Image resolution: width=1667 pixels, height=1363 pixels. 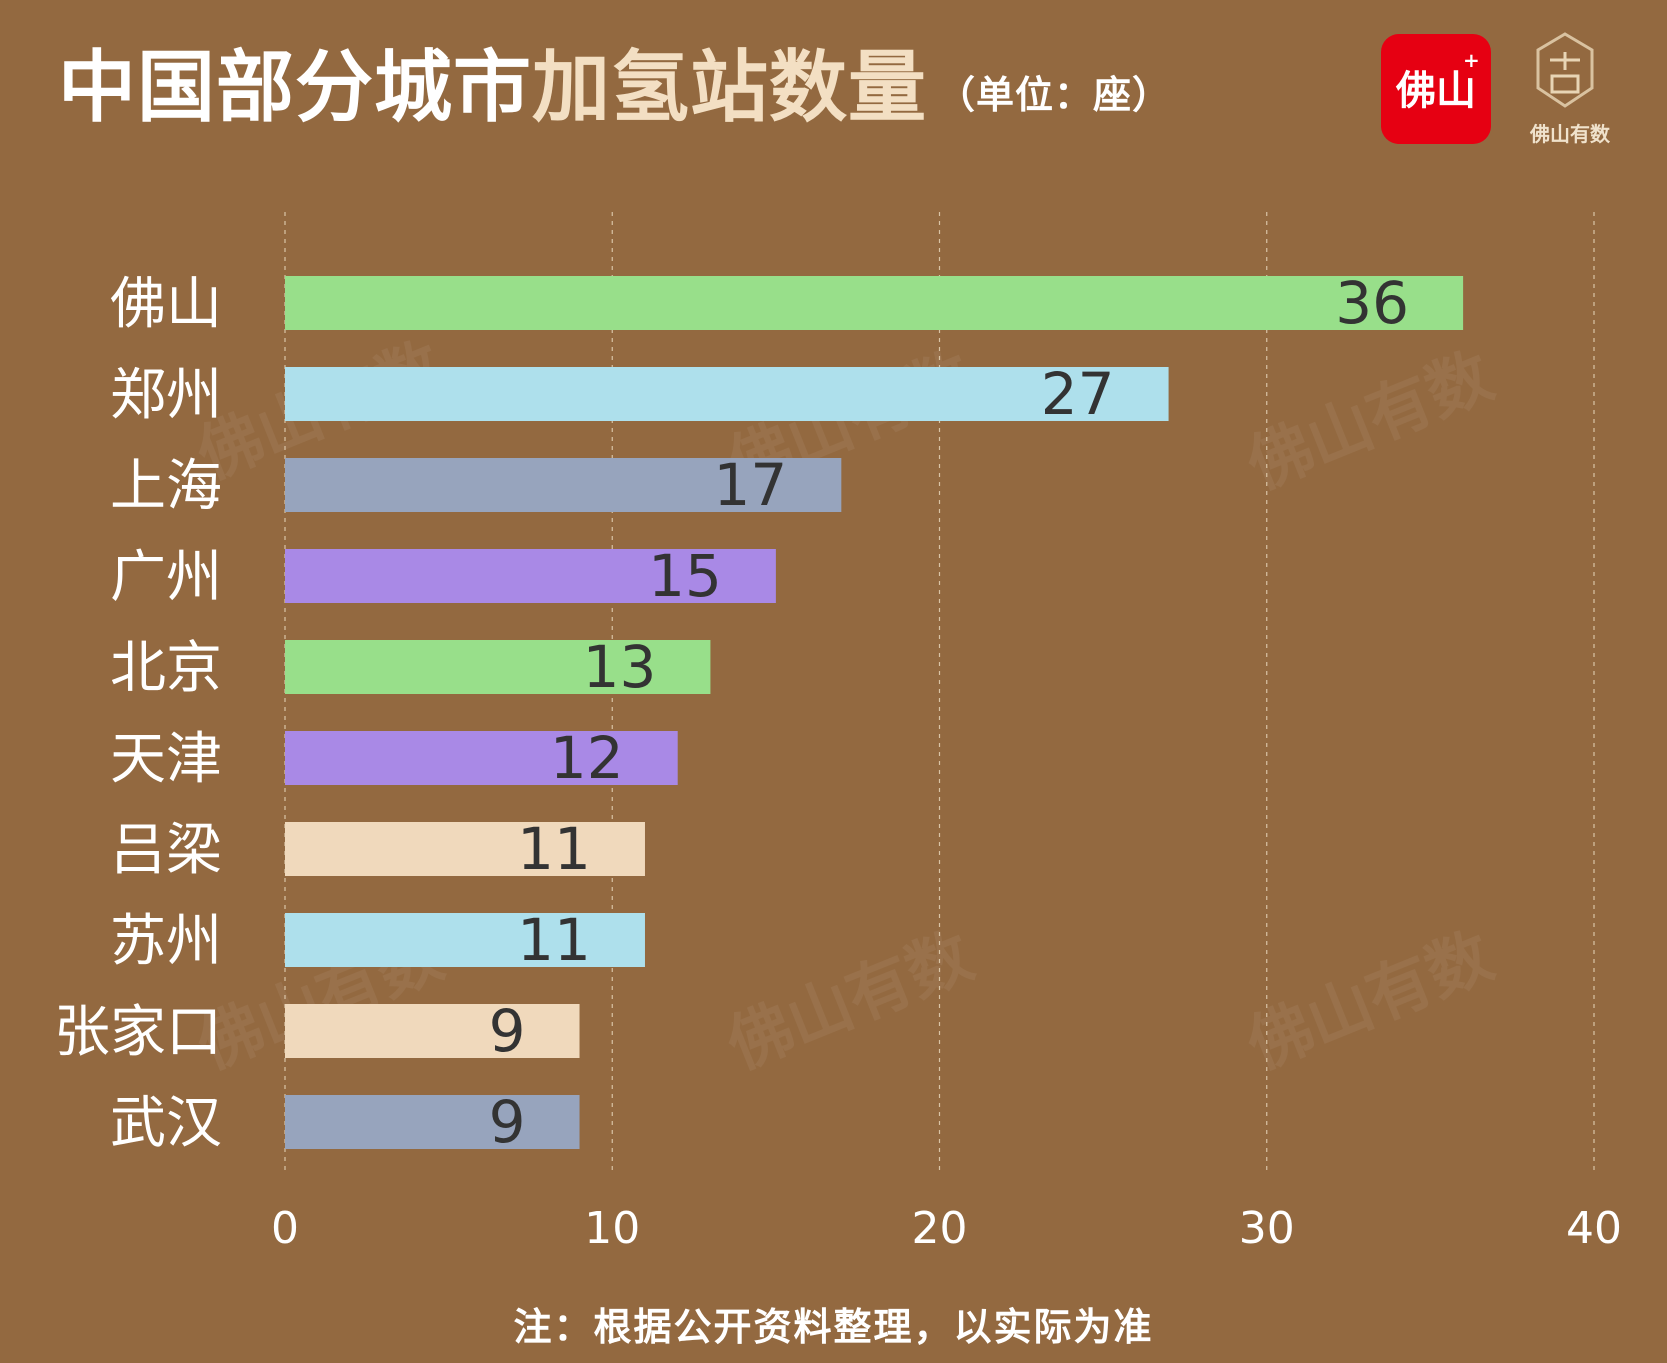 I want to click on foshan-plus-logo: 佛山 +, so click(x=1436, y=89).